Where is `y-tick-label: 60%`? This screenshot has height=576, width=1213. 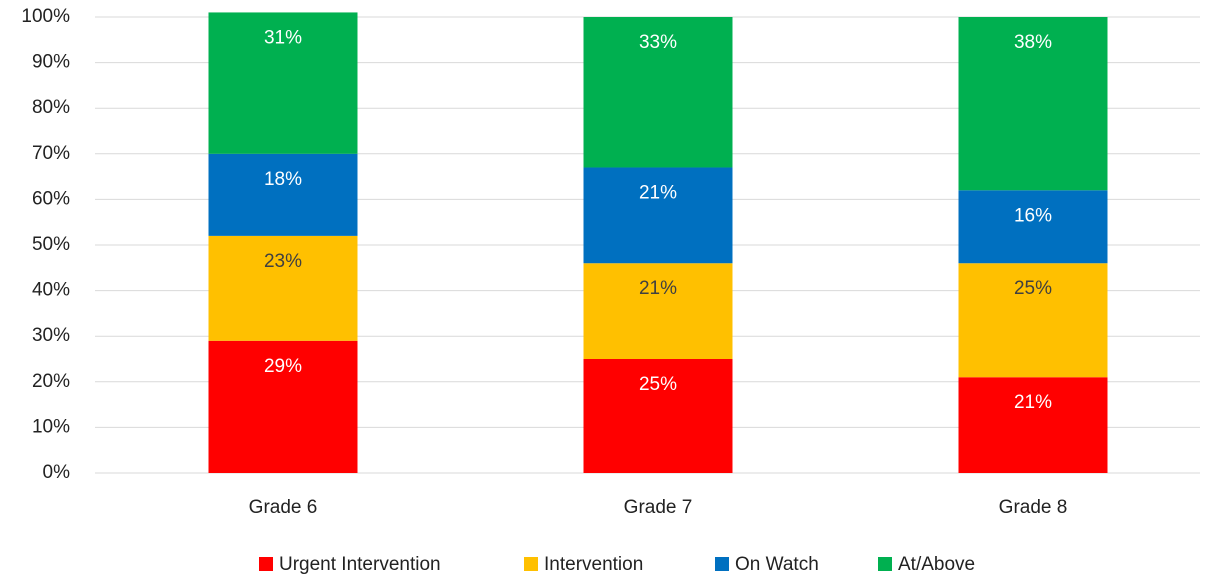
y-tick-label: 60% is located at coordinates (51, 198).